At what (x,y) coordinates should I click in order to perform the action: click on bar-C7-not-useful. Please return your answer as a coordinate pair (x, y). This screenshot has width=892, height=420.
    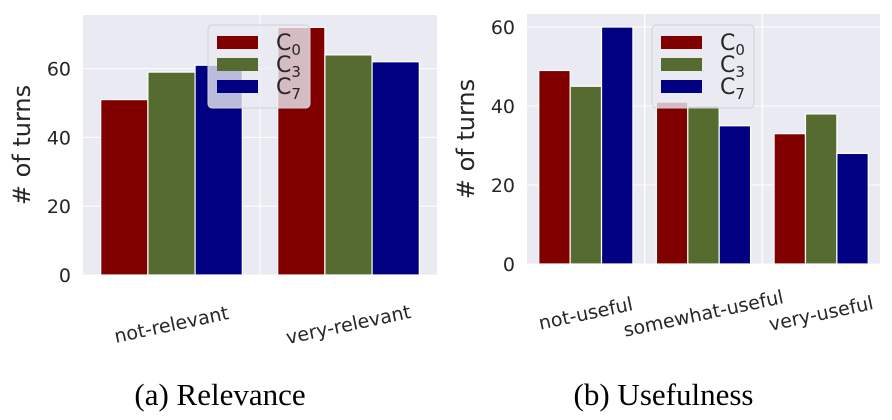
    Looking at the image, I should click on (617, 145).